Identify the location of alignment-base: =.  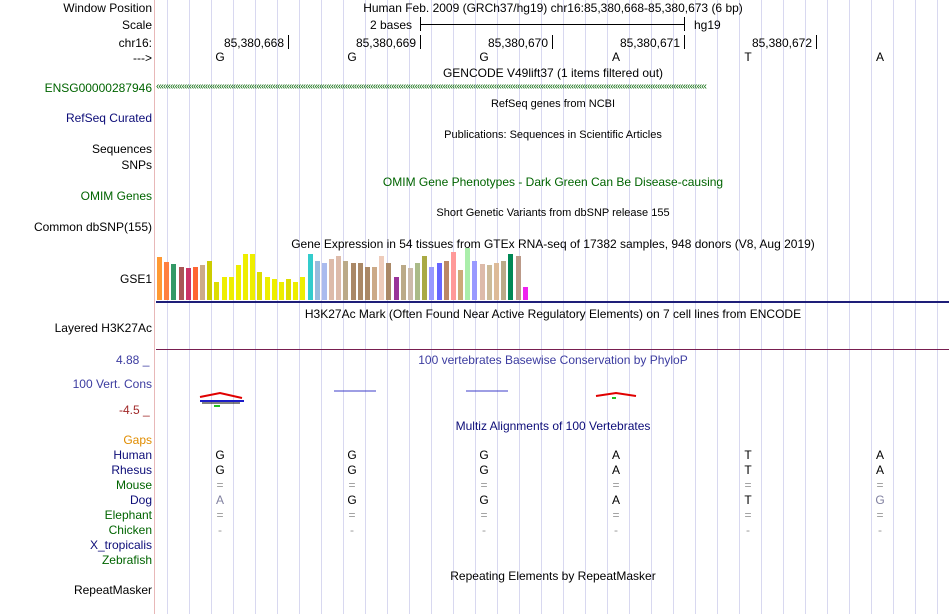
(484, 485).